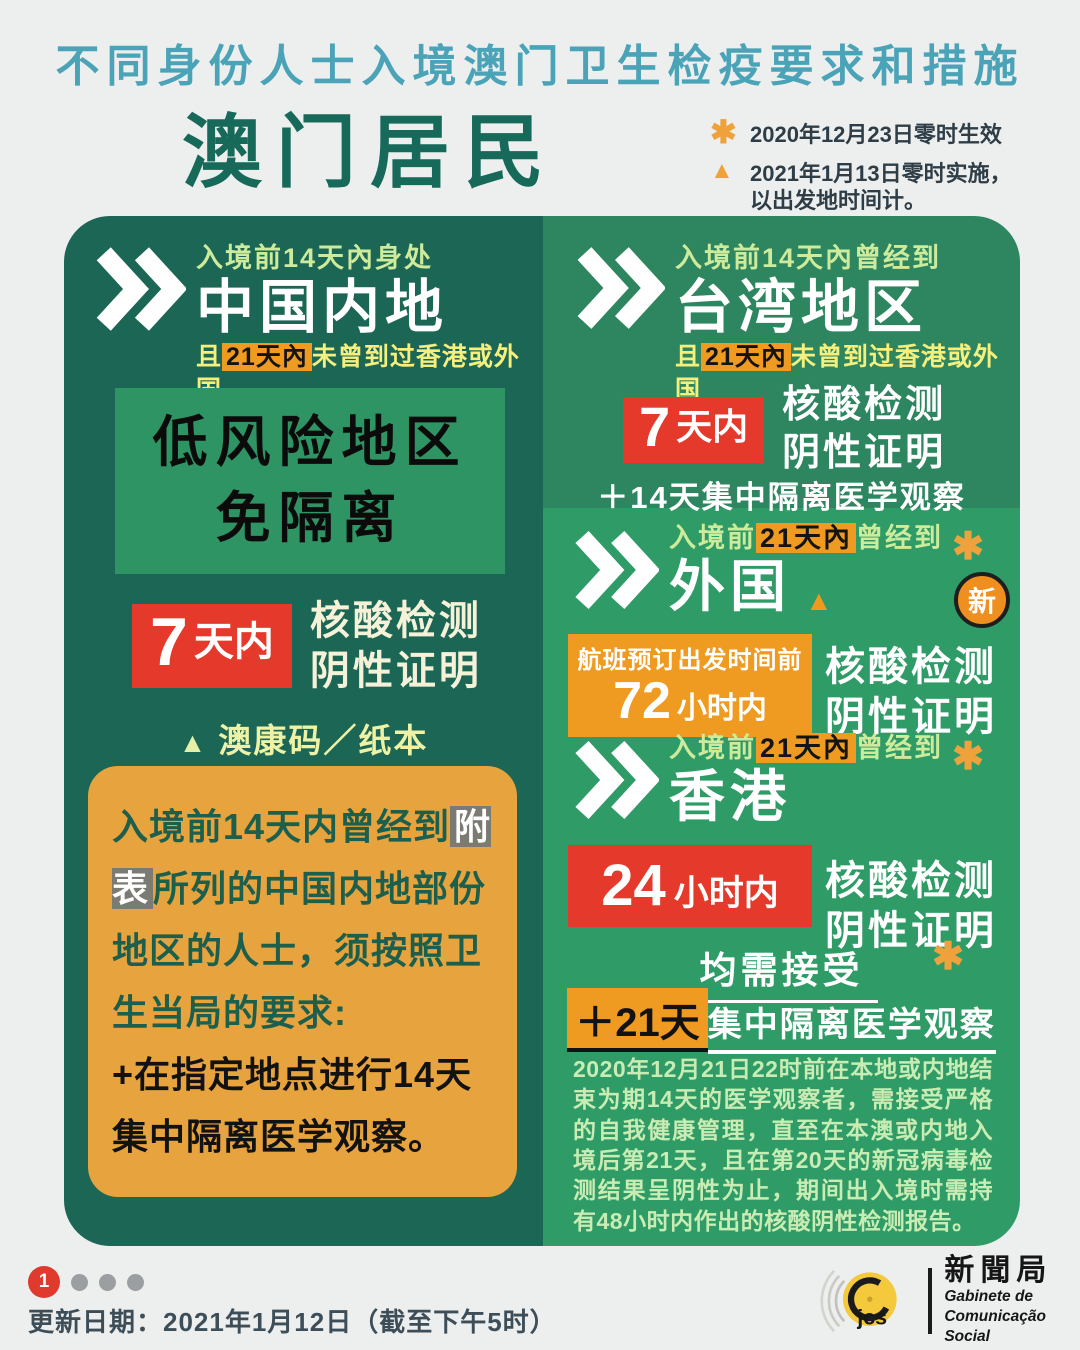 Image resolution: width=1080 pixels, height=1350 pixels. Describe the element at coordinates (995, 1317) in the screenshot. I see `logo-portuguese-name: Gabinete de Comunicação Social` at that location.